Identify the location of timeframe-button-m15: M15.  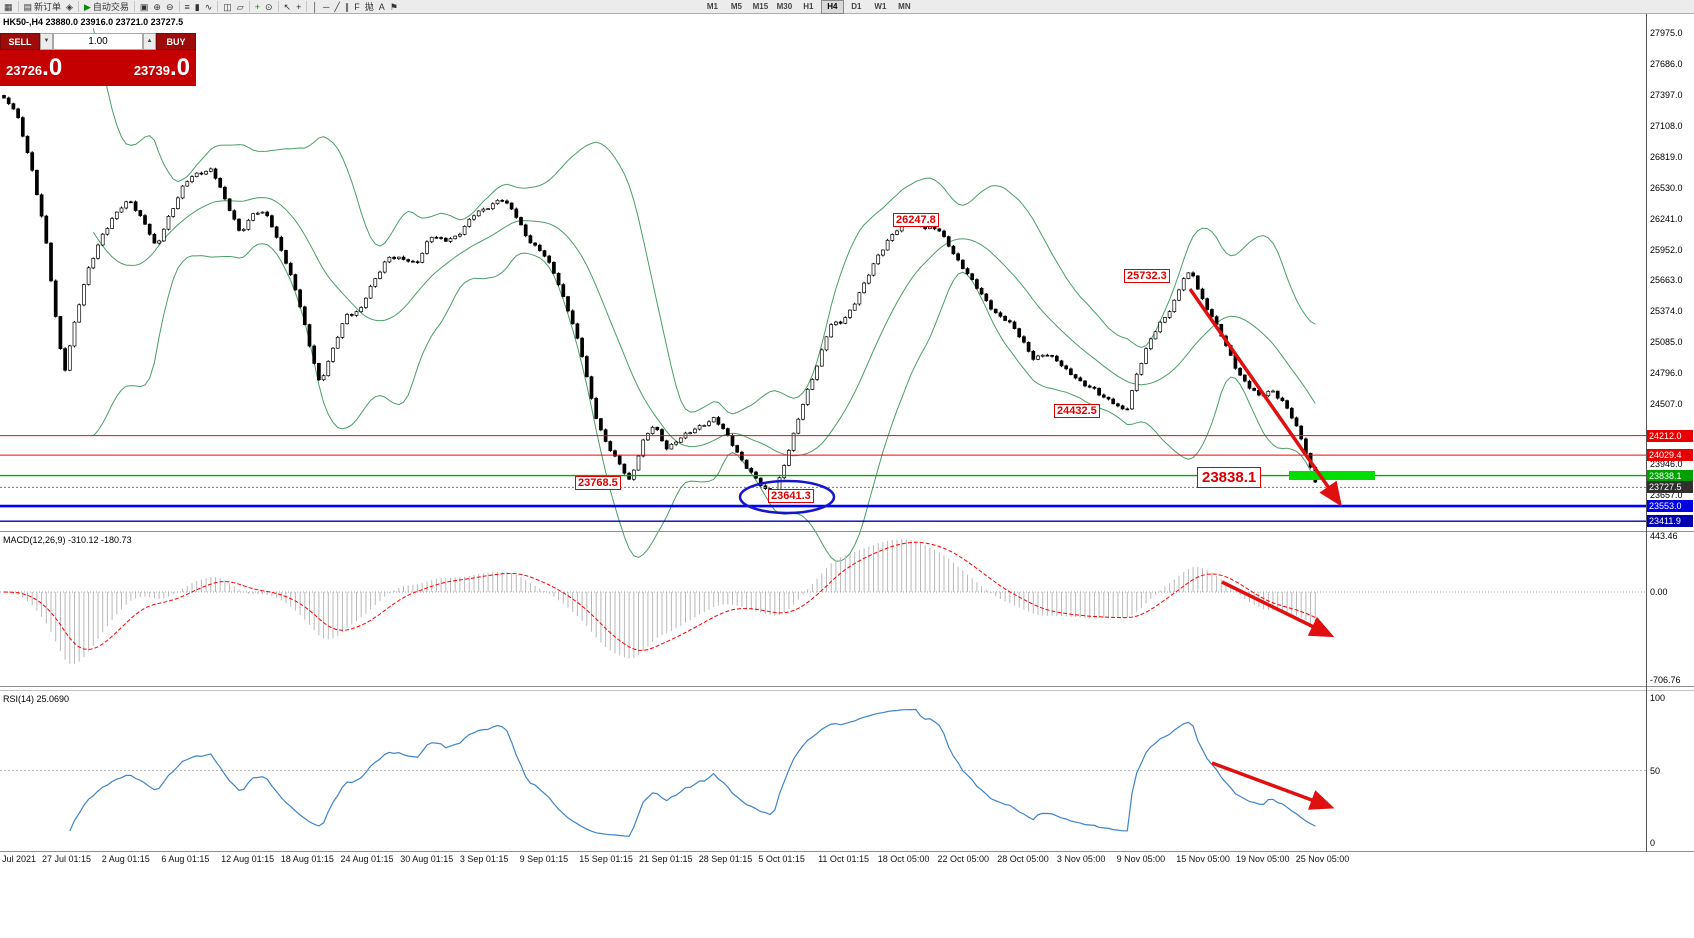
(760, 6).